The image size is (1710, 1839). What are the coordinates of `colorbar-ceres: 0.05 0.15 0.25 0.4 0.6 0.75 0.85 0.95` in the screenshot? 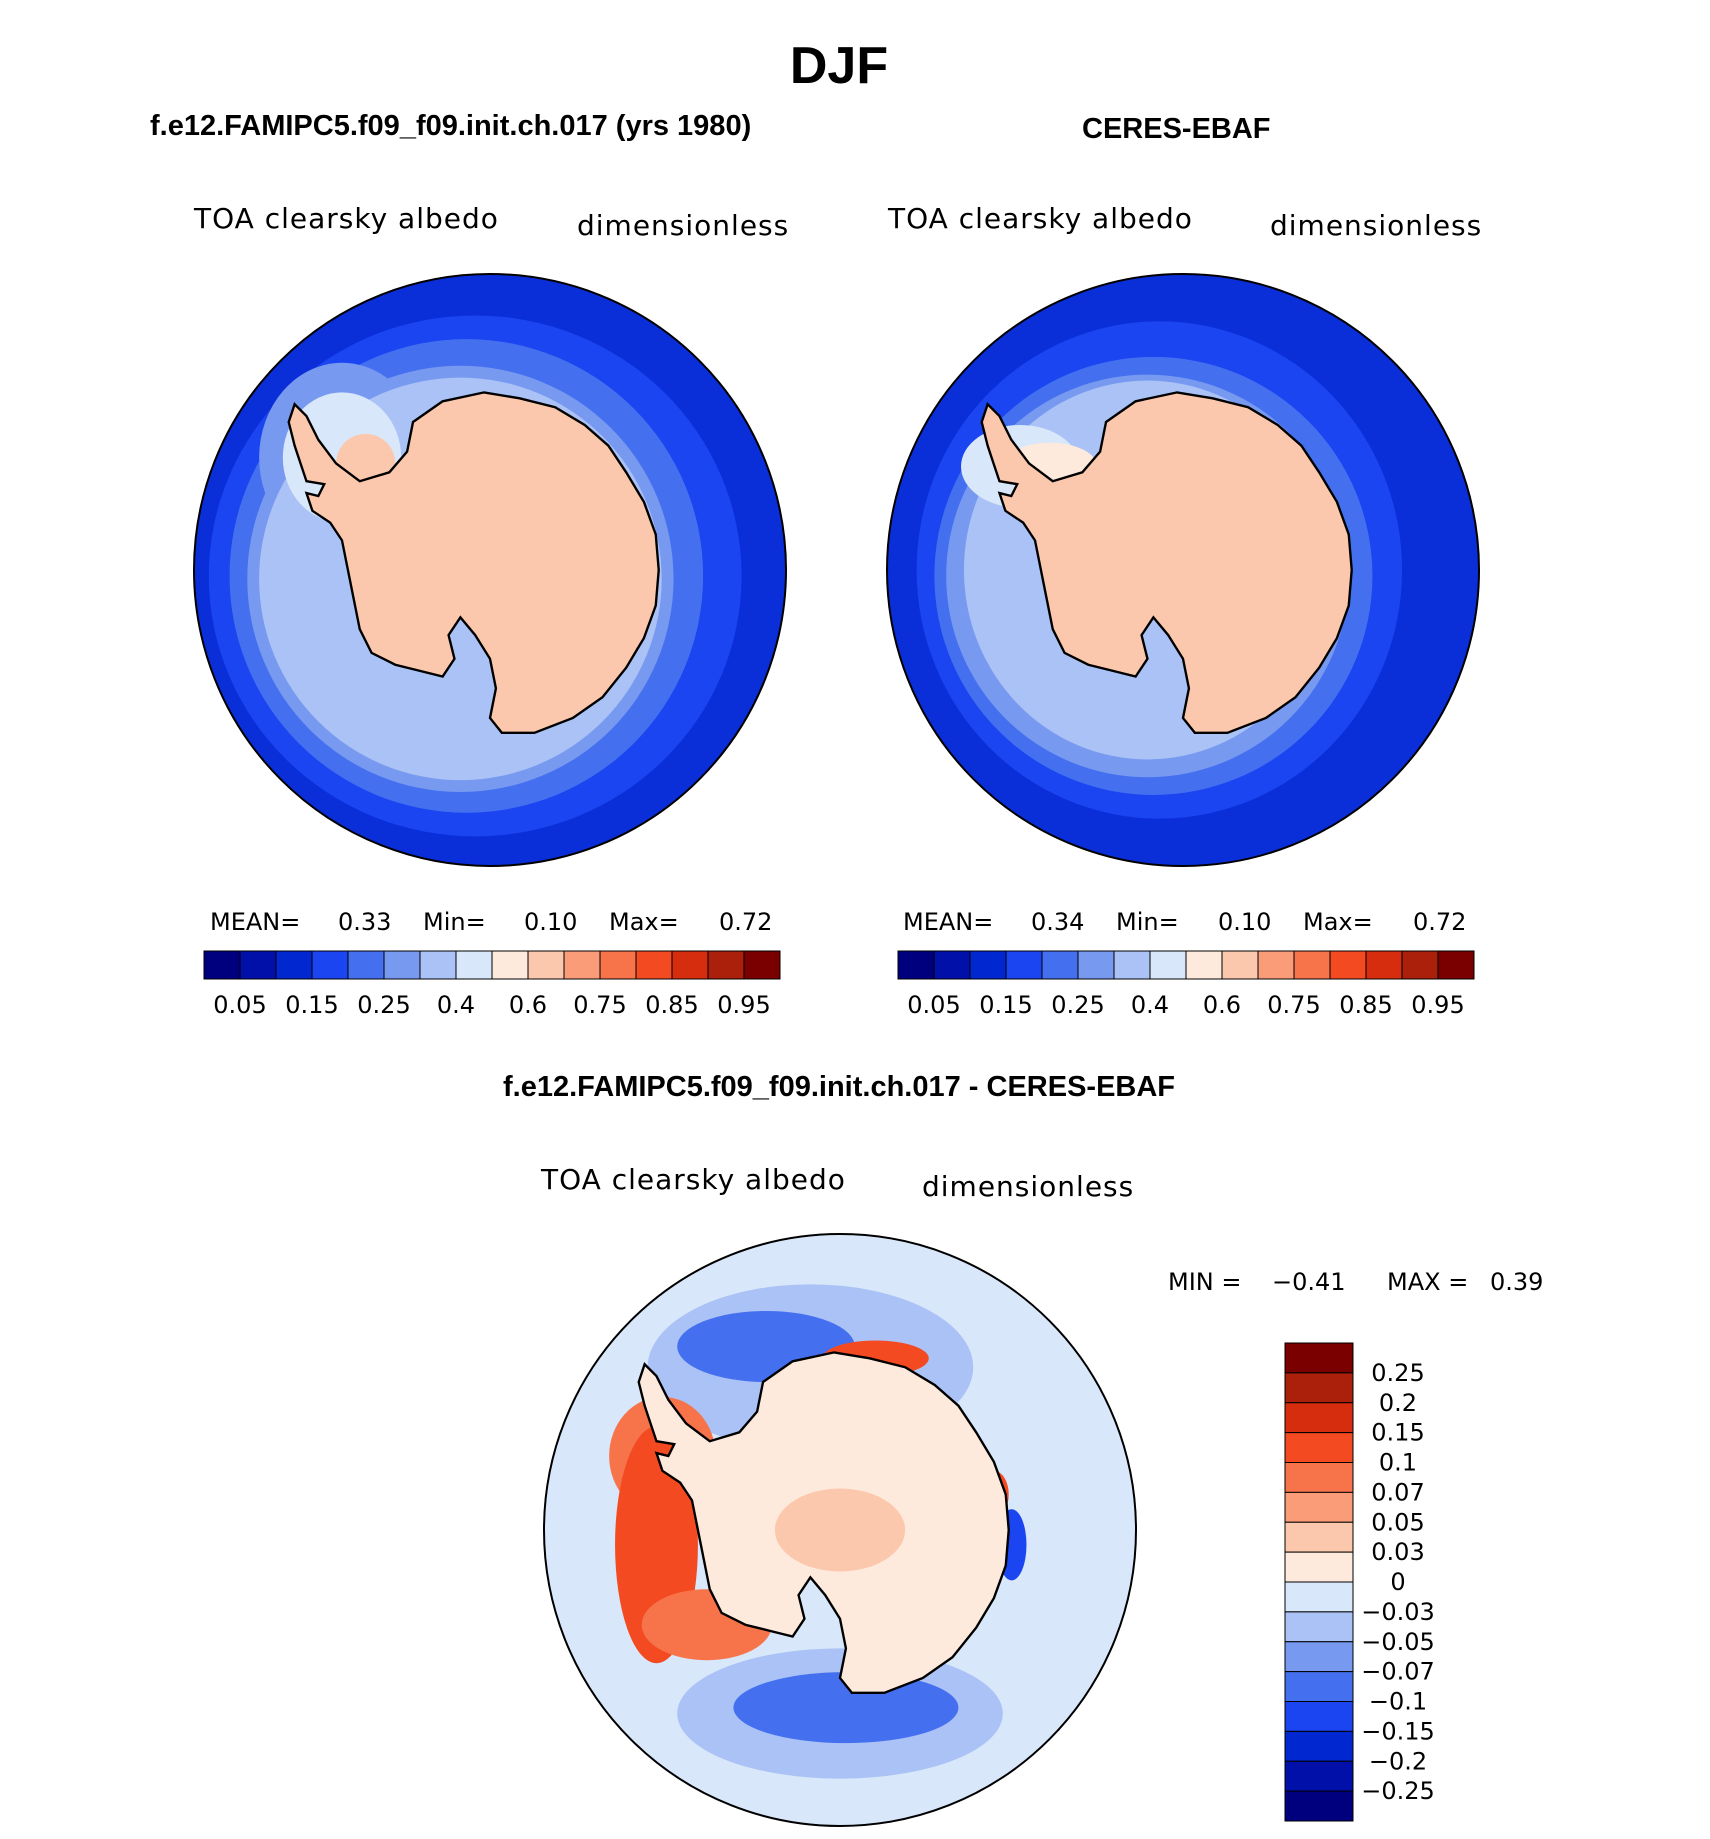 It's located at (1186, 984).